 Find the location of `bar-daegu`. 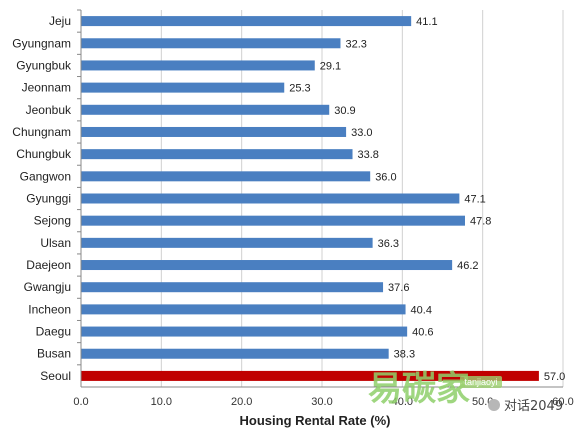

bar-daegu is located at coordinates (244, 331).